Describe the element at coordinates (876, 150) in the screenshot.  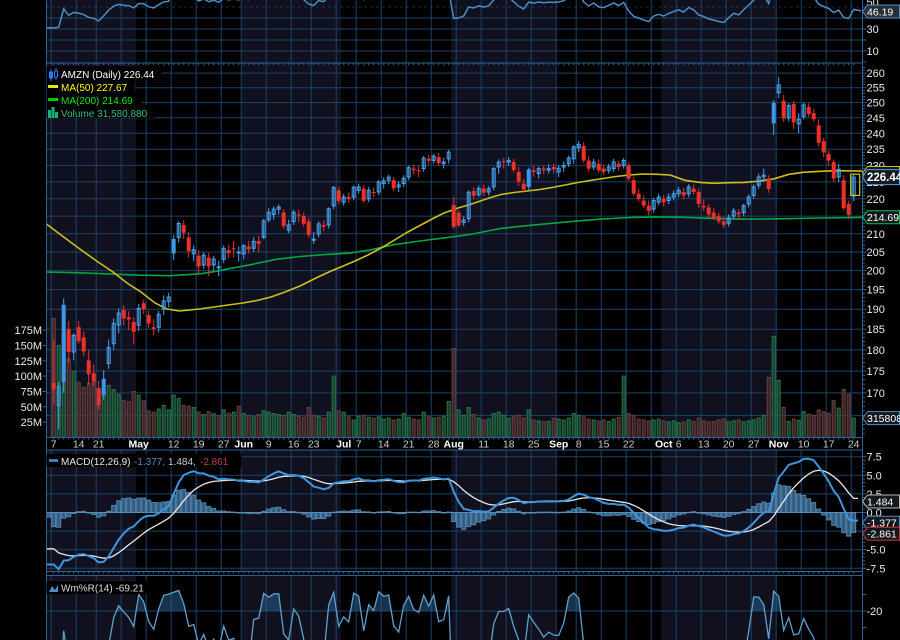
I see `svg-text: 235` at that location.